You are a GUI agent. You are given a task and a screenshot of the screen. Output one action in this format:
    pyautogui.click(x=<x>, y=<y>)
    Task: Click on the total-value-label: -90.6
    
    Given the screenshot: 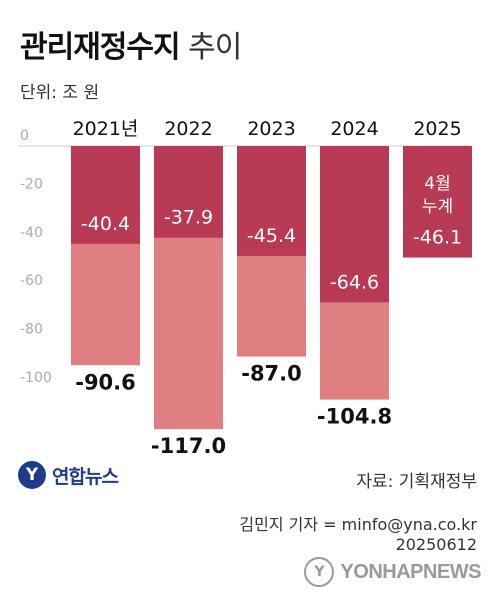 What is the action you would take?
    pyautogui.click(x=105, y=382)
    